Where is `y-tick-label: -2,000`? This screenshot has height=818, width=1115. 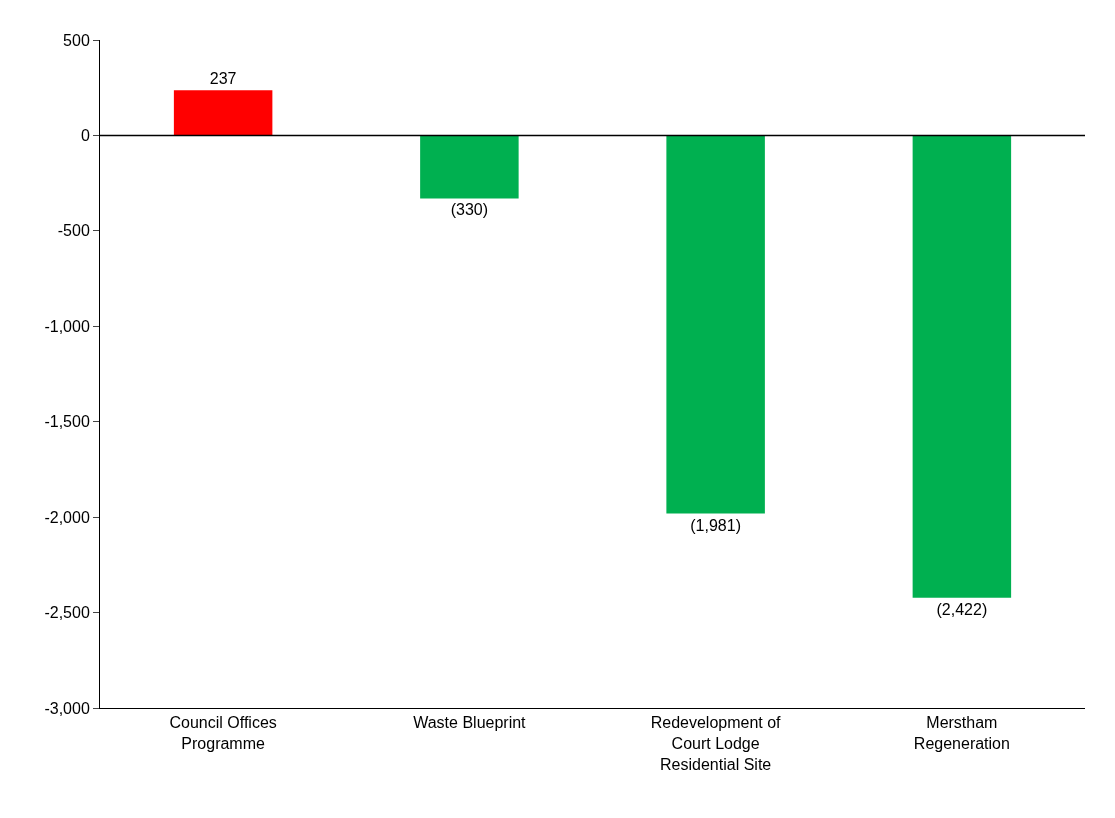
y-tick-label: -2,000 is located at coordinates (67, 517).